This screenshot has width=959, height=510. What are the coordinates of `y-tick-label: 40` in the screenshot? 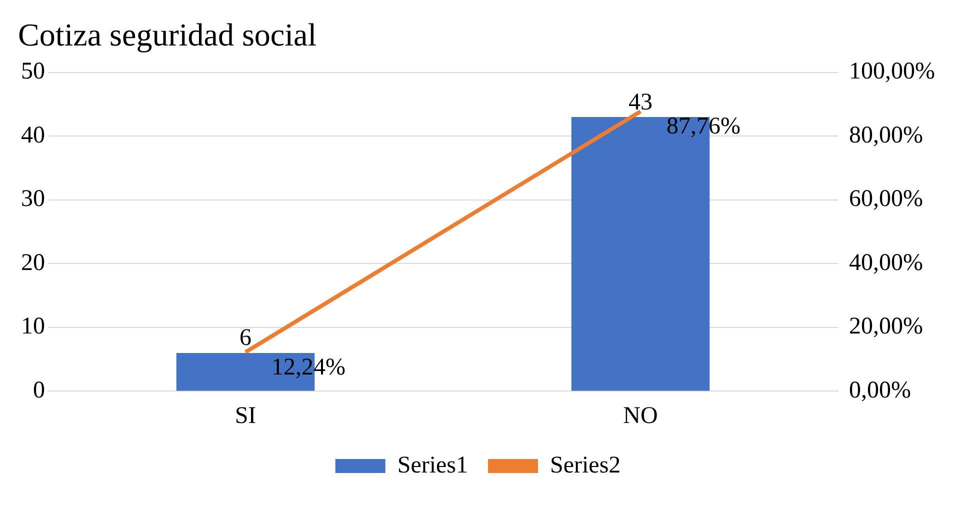 It's located at (33, 135).